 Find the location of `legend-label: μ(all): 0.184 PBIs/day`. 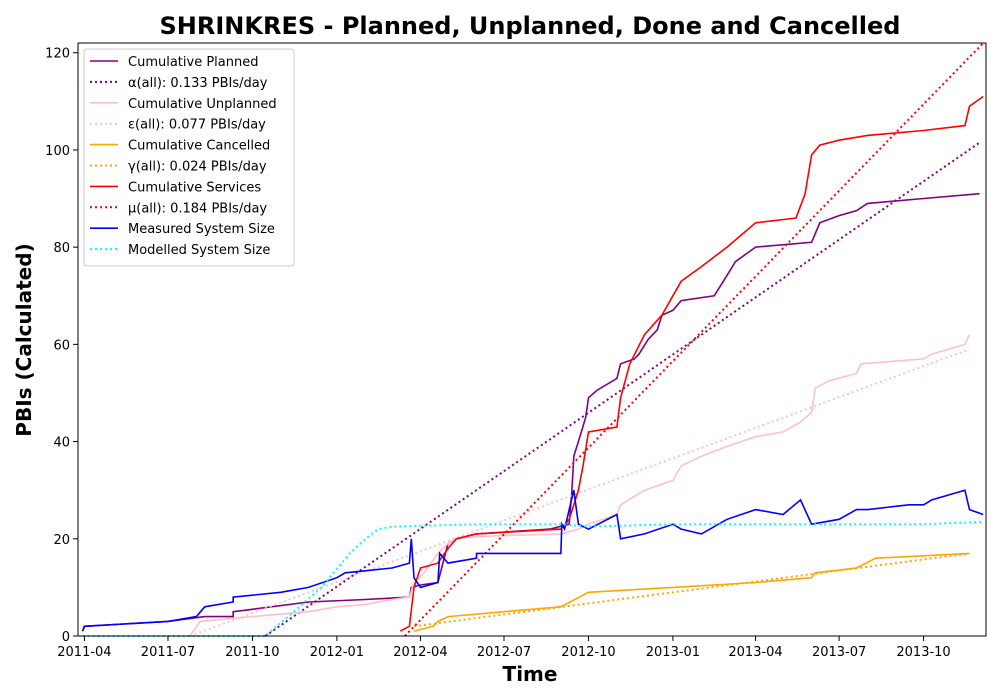

legend-label: μ(all): 0.184 PBIs/day is located at coordinates (197, 208).